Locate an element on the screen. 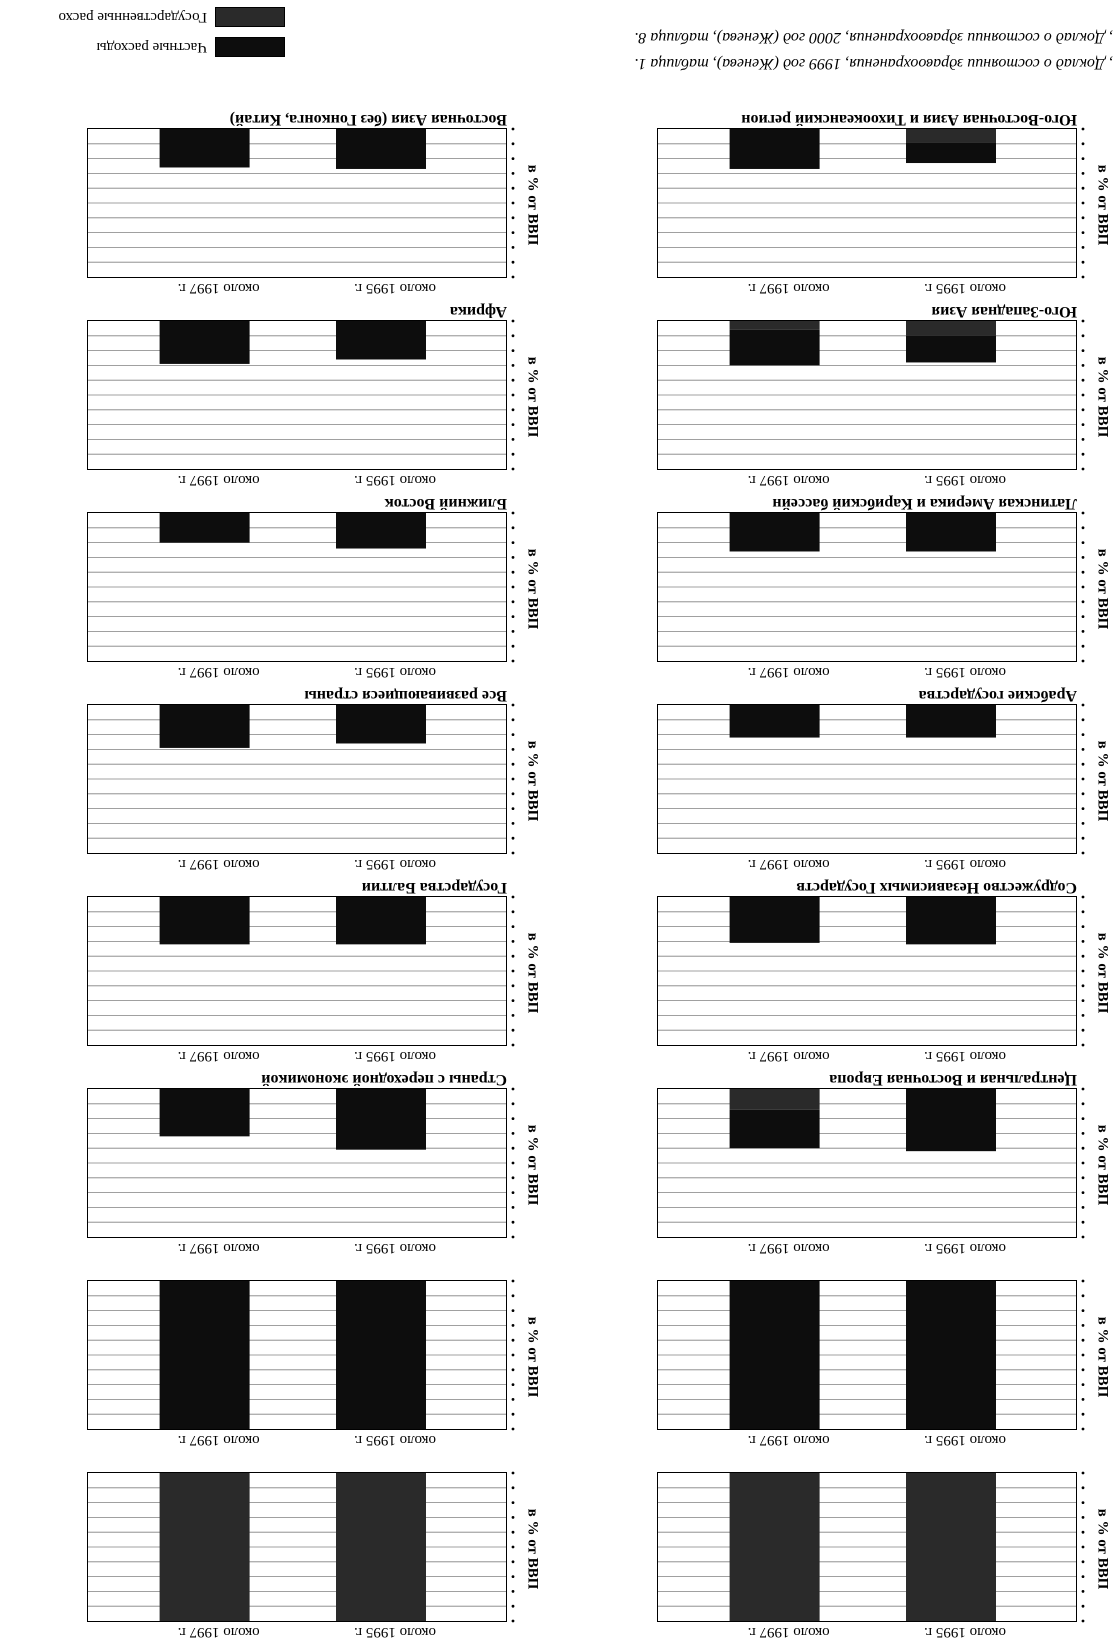 The width and height of the screenshot is (1117, 1640). panel-title: Все развивающиеся страны is located at coordinates (405, 695).